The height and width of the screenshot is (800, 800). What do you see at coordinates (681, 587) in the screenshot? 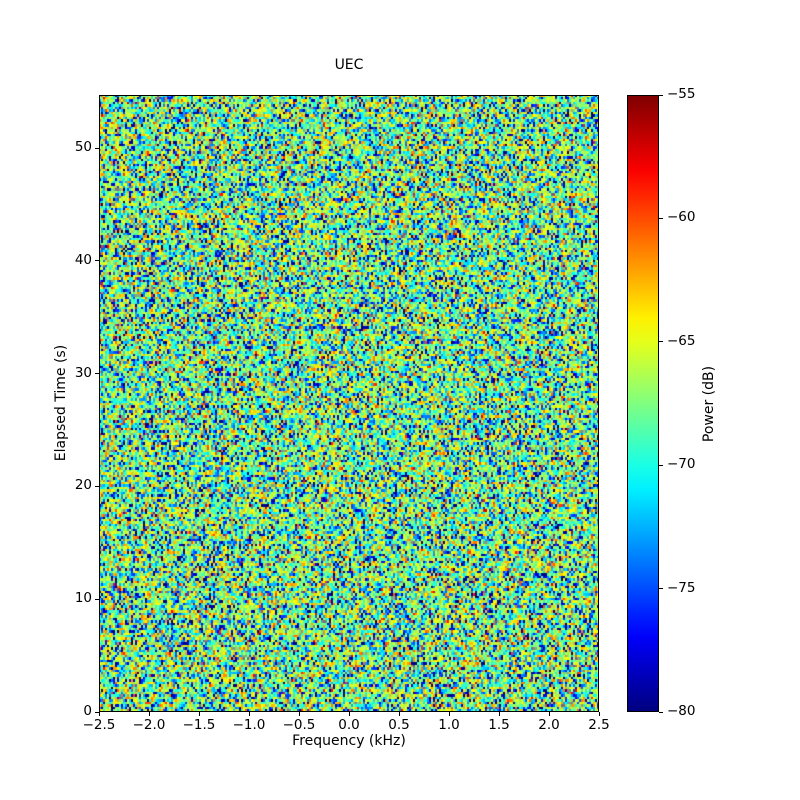
I see `colorbar-tick-label: −75` at bounding box center [681, 587].